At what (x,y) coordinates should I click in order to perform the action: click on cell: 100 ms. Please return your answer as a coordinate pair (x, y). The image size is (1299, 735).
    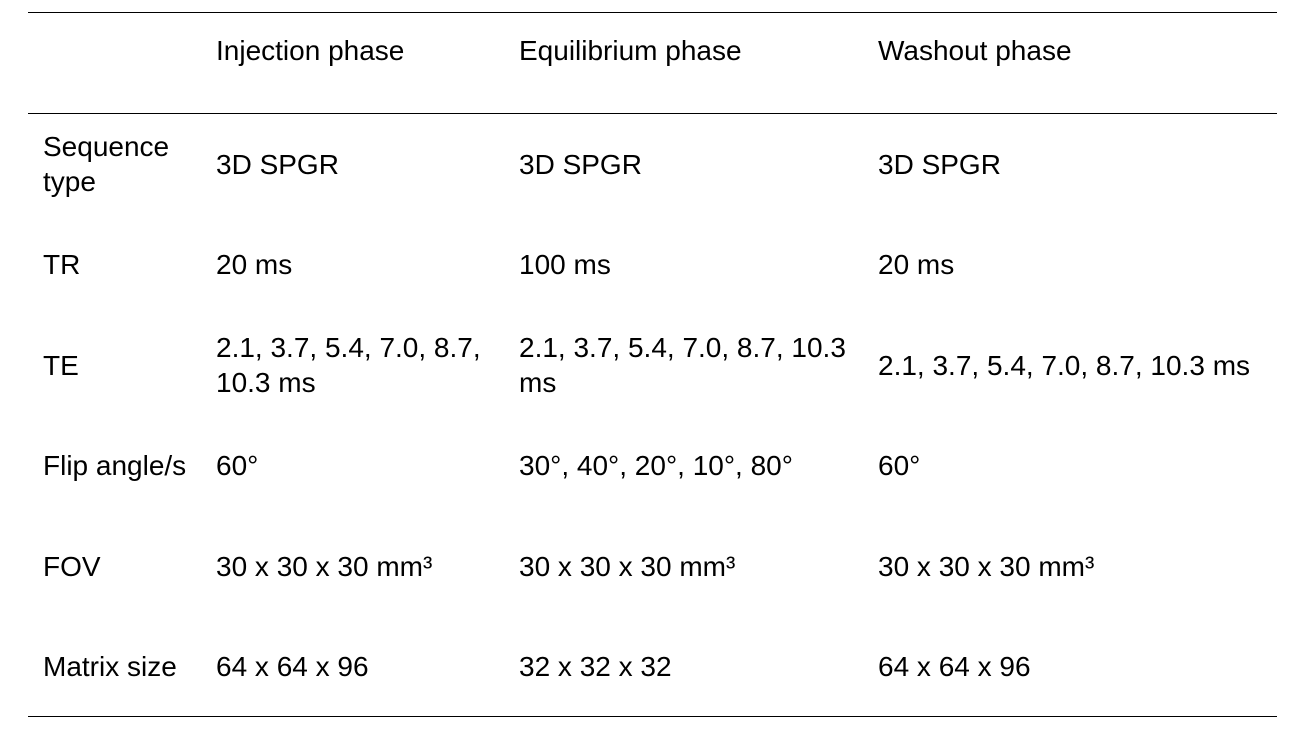
    Looking at the image, I should click on (565, 265).